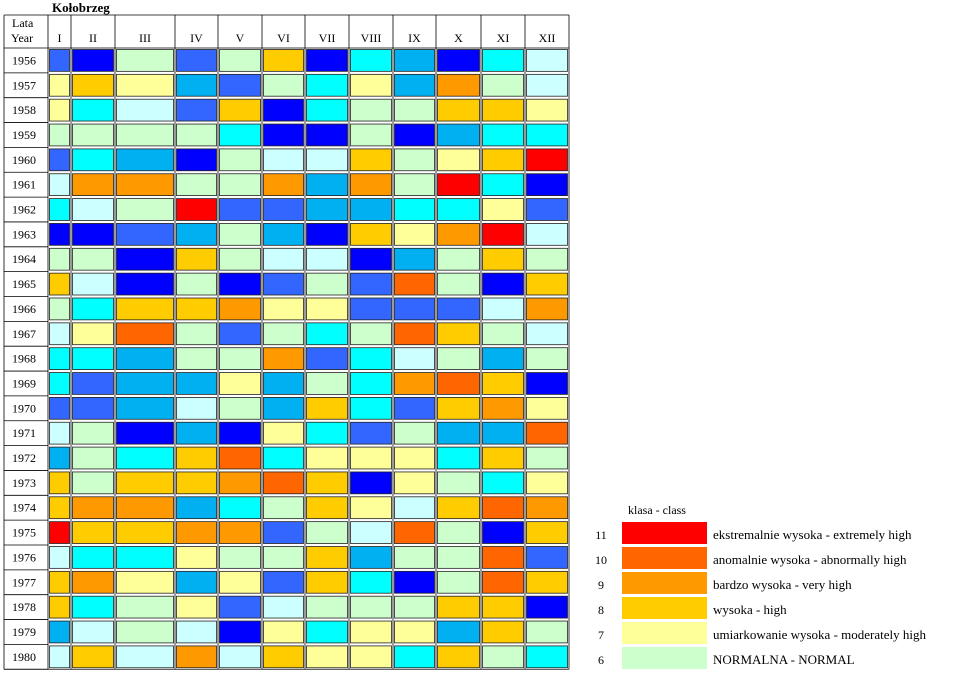 The height and width of the screenshot is (673, 960). I want to click on year-label: 1960, so click(24, 160).